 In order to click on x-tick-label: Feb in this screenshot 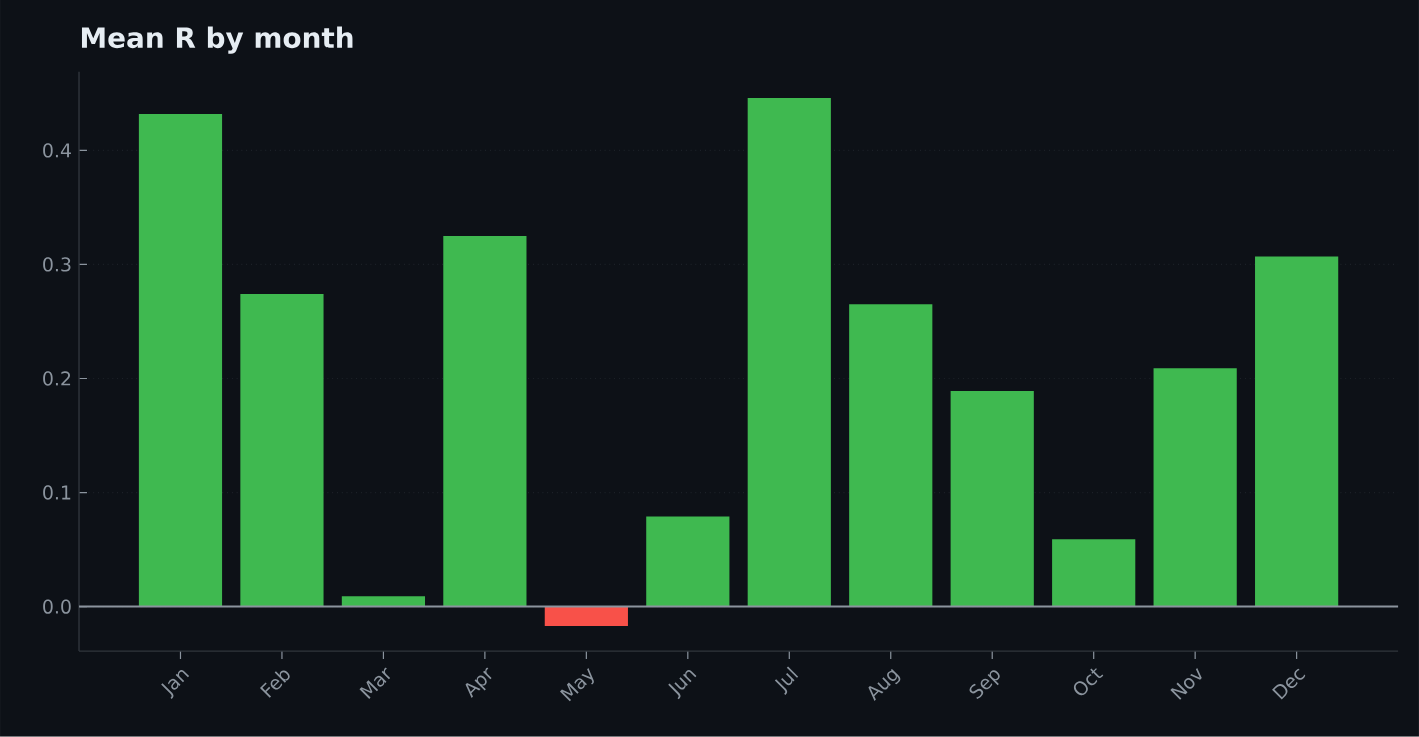, I will do `click(274, 684)`.